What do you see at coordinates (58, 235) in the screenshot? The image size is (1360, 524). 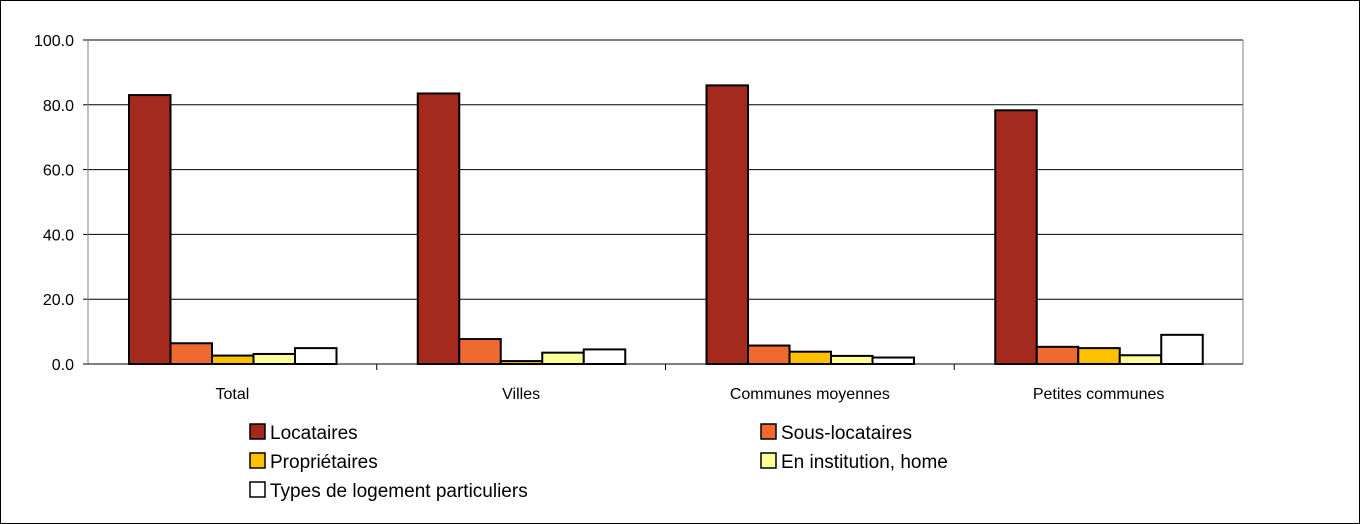 I see `y-tick-label: 40.0` at bounding box center [58, 235].